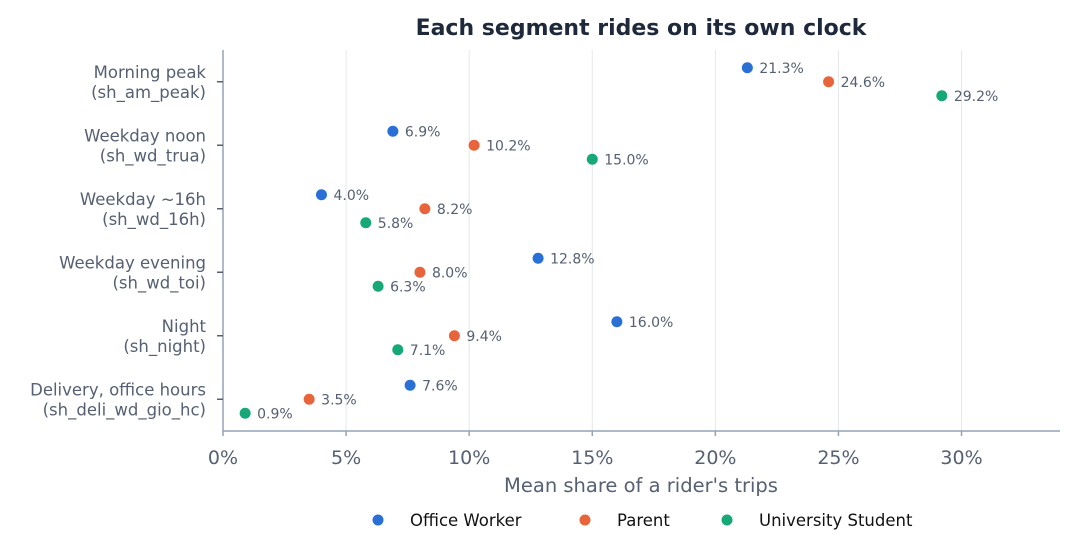 Image resolution: width=1076 pixels, height=554 pixels. I want to click on category-name: Morning peak, so click(150, 72).